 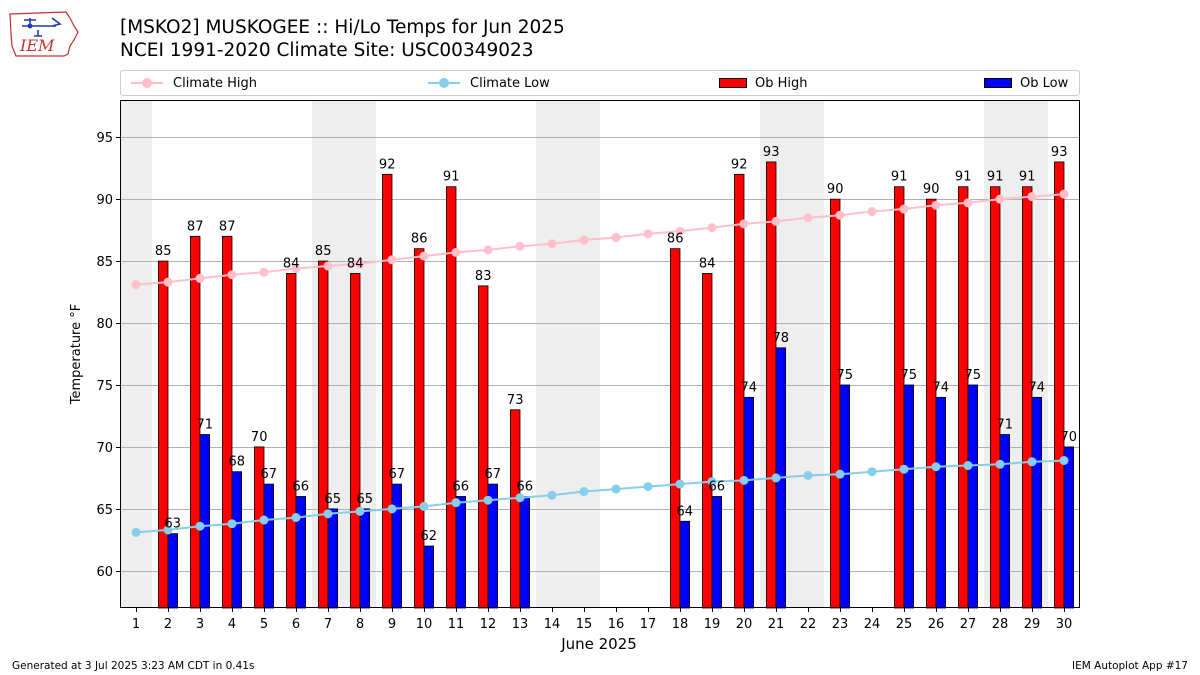 What do you see at coordinates (387, 164) in the screenshot?
I see `ob-high-value-label: 92` at bounding box center [387, 164].